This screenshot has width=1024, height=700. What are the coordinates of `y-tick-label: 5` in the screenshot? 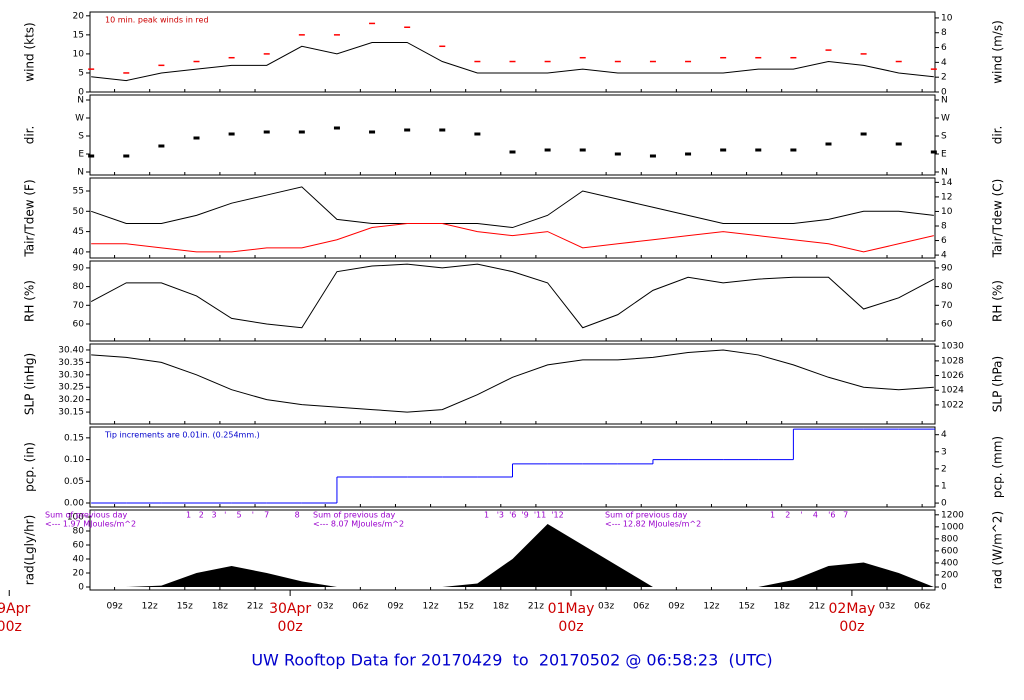 It's located at (81, 73).